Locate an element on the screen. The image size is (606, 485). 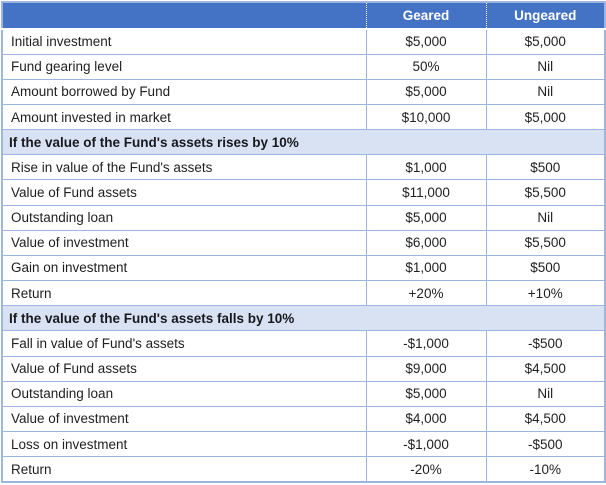
table-row: Amount invested in market $10,000 $5,000 is located at coordinates (303, 117).